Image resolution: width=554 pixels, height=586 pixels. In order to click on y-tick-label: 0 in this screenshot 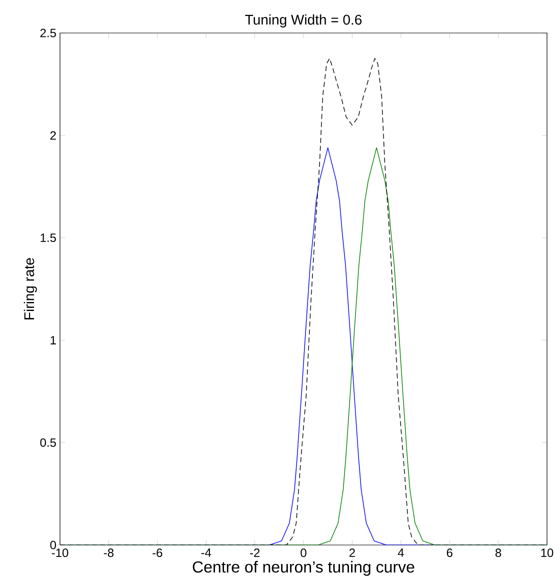, I will do `click(53, 545)`.